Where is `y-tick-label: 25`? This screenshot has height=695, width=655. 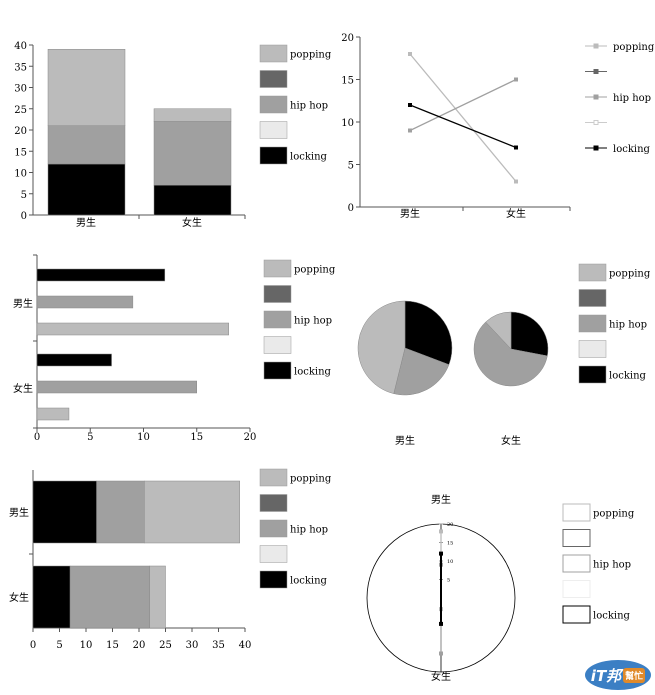
y-tick-label: 25 is located at coordinates (20, 110).